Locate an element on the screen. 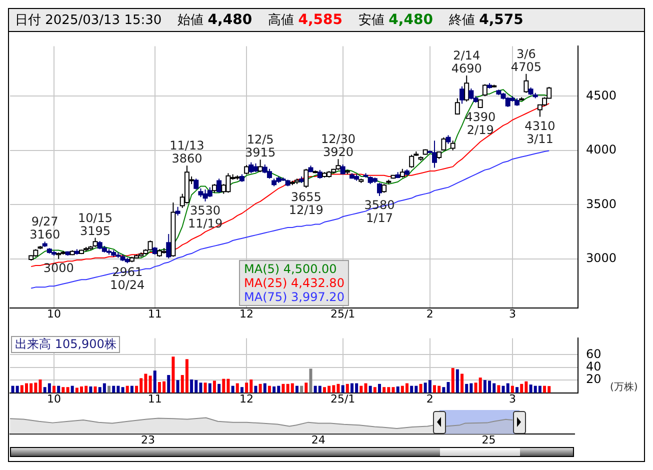 This screenshot has width=653, height=470. annotation: 12/30 3920 is located at coordinates (338, 146).